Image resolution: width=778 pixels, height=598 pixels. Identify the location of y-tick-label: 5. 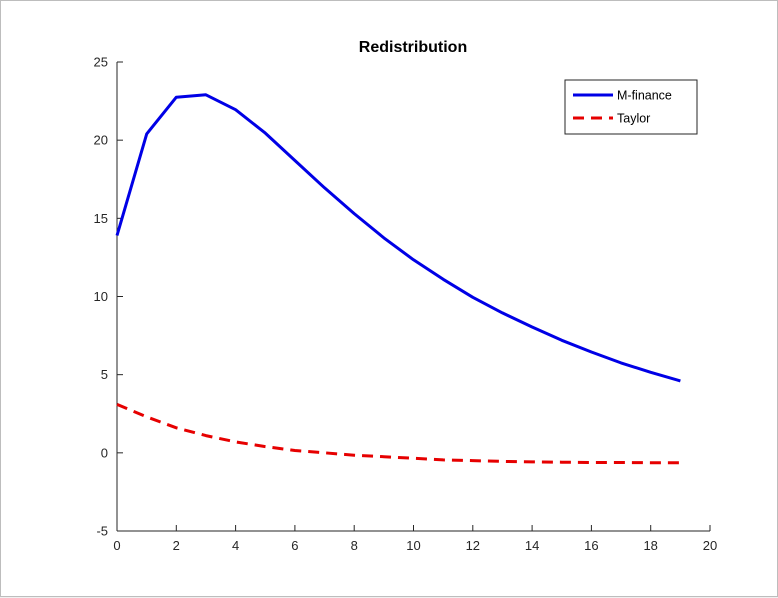
(104, 374).